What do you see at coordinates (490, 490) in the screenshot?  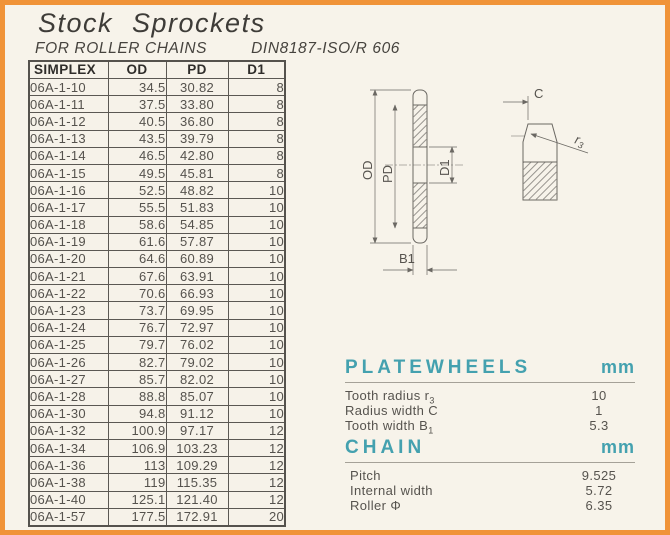 I see `spec-row: Internal width 5.72` at bounding box center [490, 490].